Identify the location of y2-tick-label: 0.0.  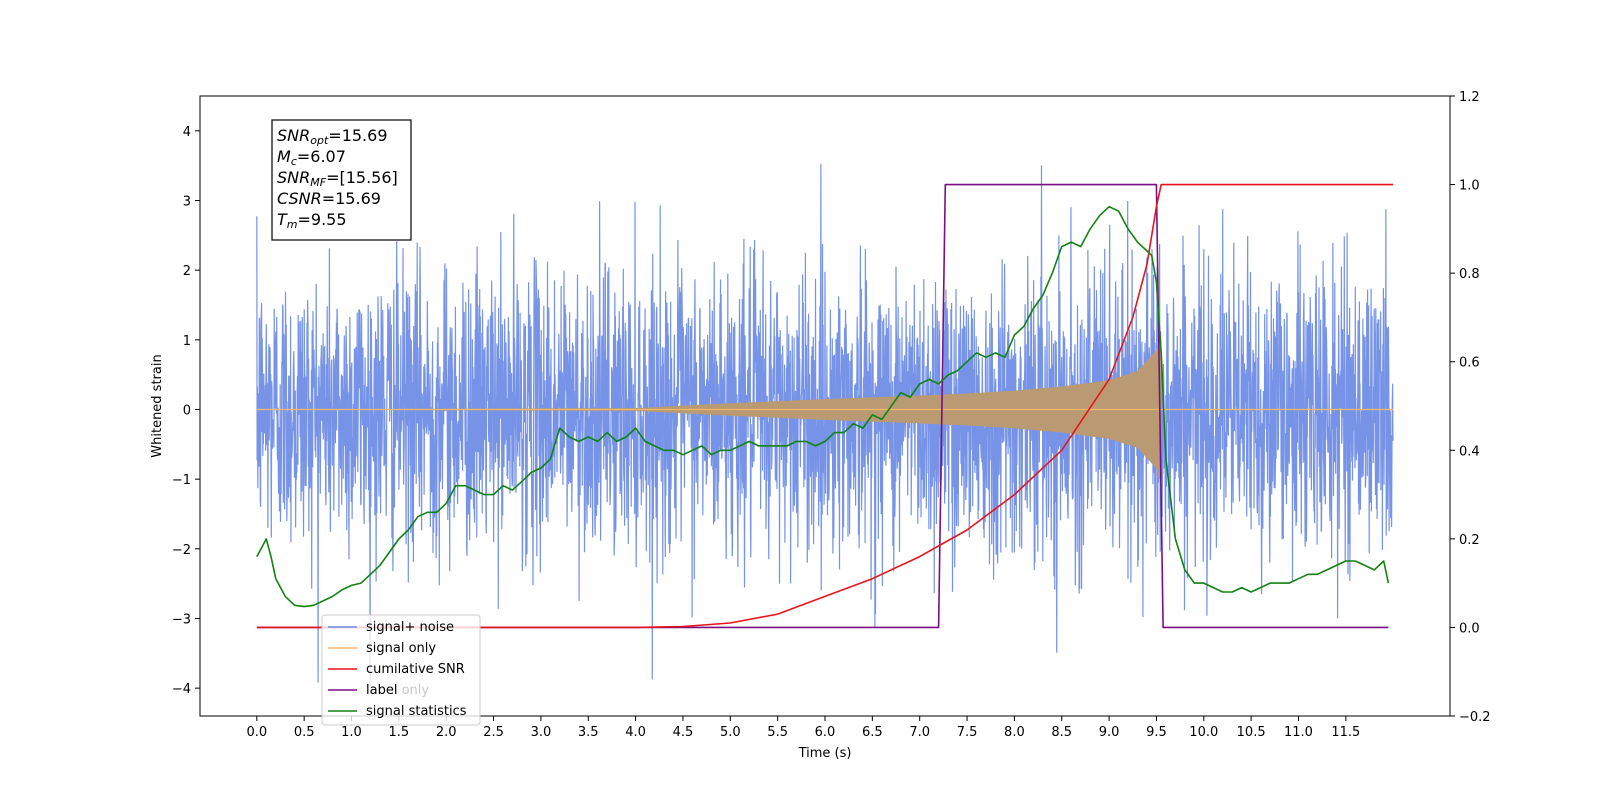
(1469, 628).